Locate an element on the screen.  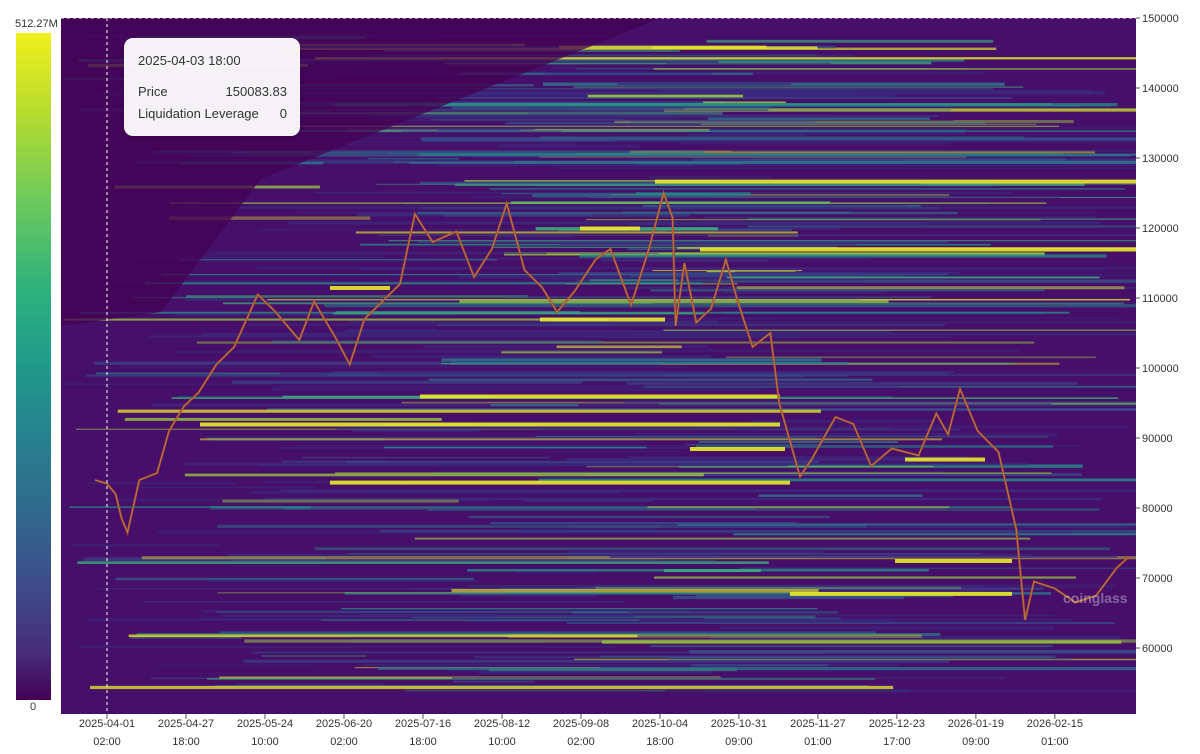
x-tick-date: 2025-10-31 is located at coordinates (739, 724).